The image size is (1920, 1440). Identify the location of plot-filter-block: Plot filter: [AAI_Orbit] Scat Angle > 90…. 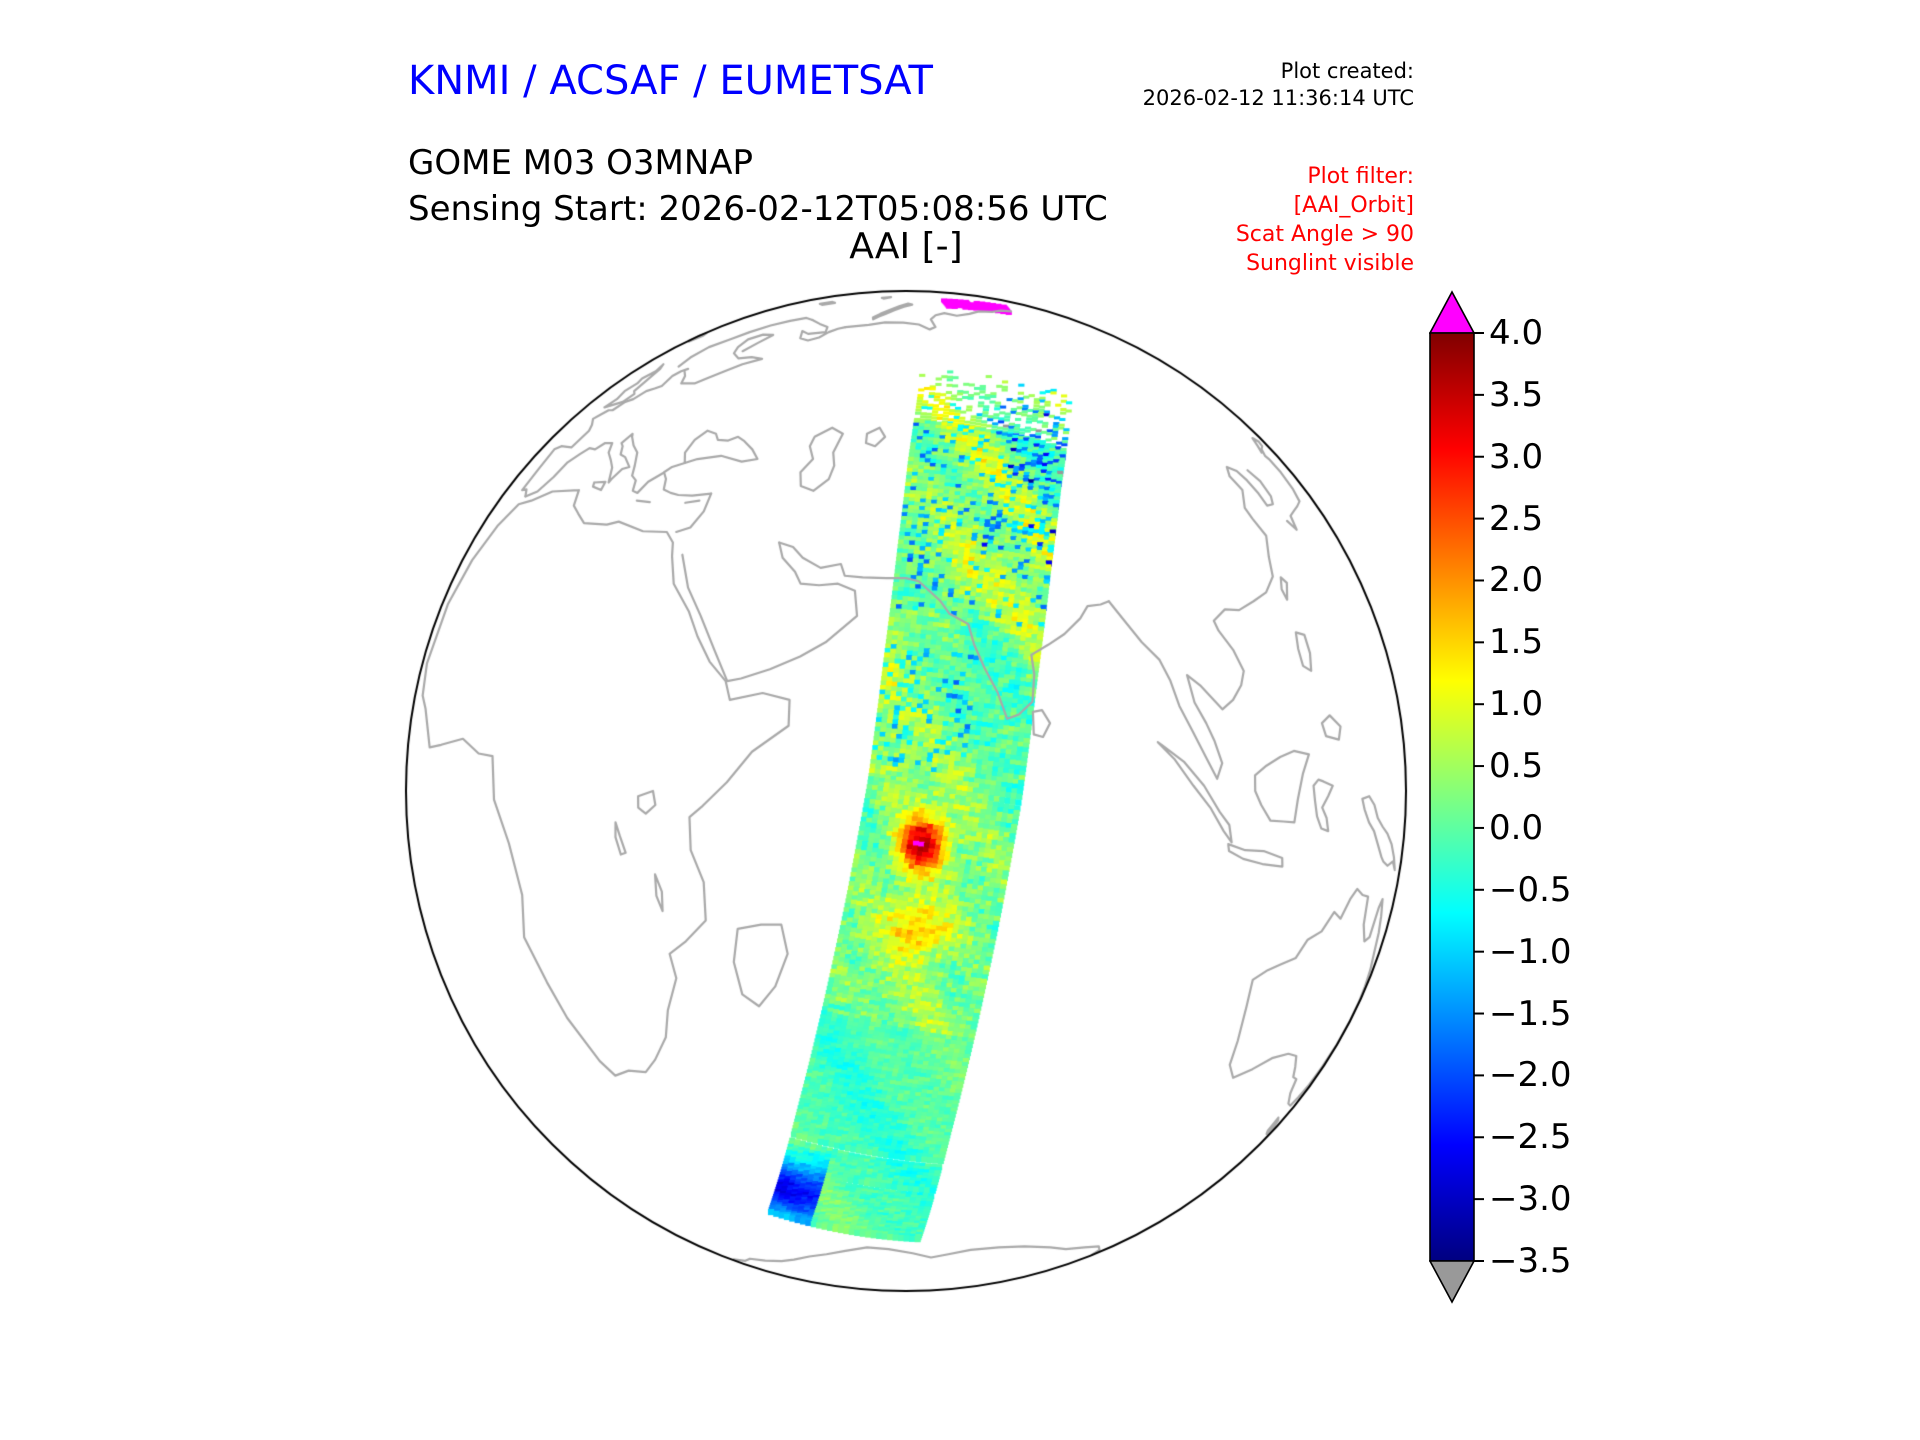
(1325, 220).